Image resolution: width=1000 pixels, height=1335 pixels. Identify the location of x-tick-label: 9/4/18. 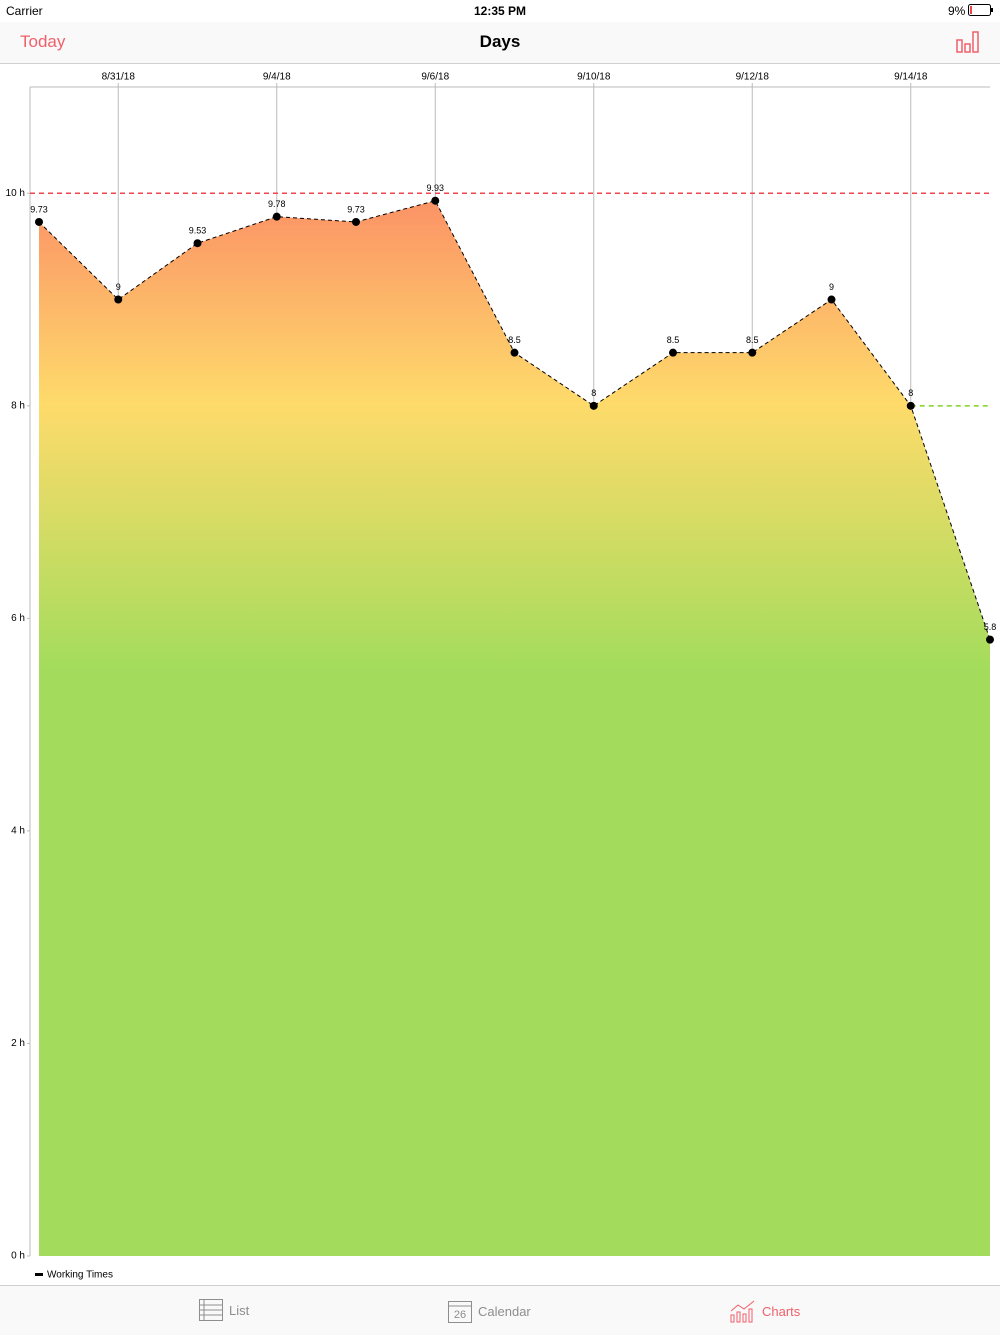
(277, 77).